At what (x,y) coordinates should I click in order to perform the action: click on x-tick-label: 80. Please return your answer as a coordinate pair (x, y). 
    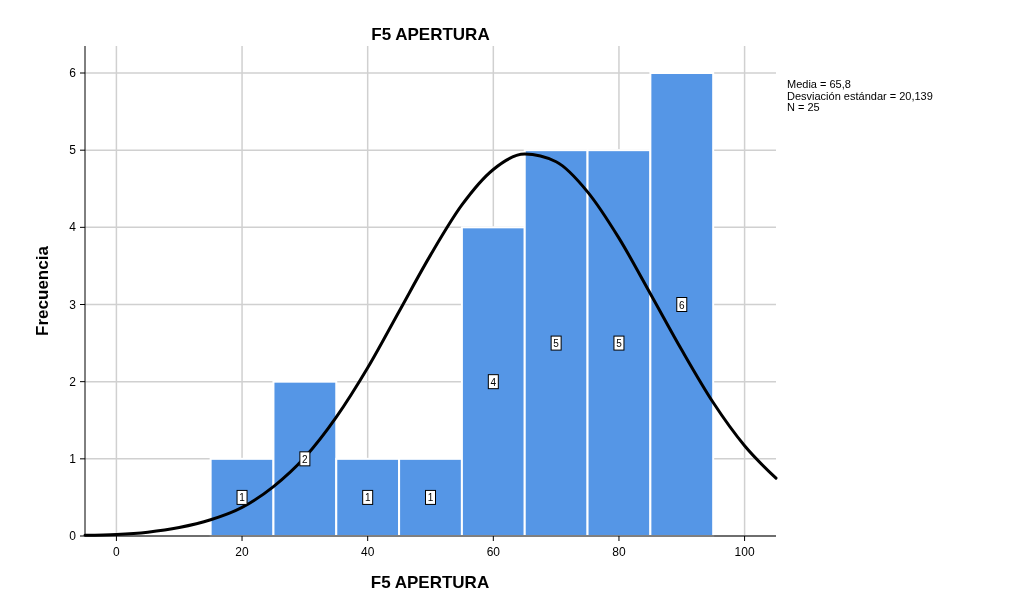
    Looking at the image, I should click on (619, 552).